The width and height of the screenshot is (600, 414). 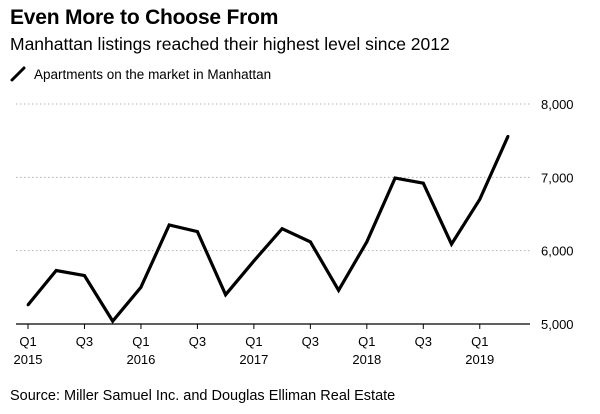 What do you see at coordinates (153, 74) in the screenshot?
I see `legend-label: Apartments on the market in Manhattan` at bounding box center [153, 74].